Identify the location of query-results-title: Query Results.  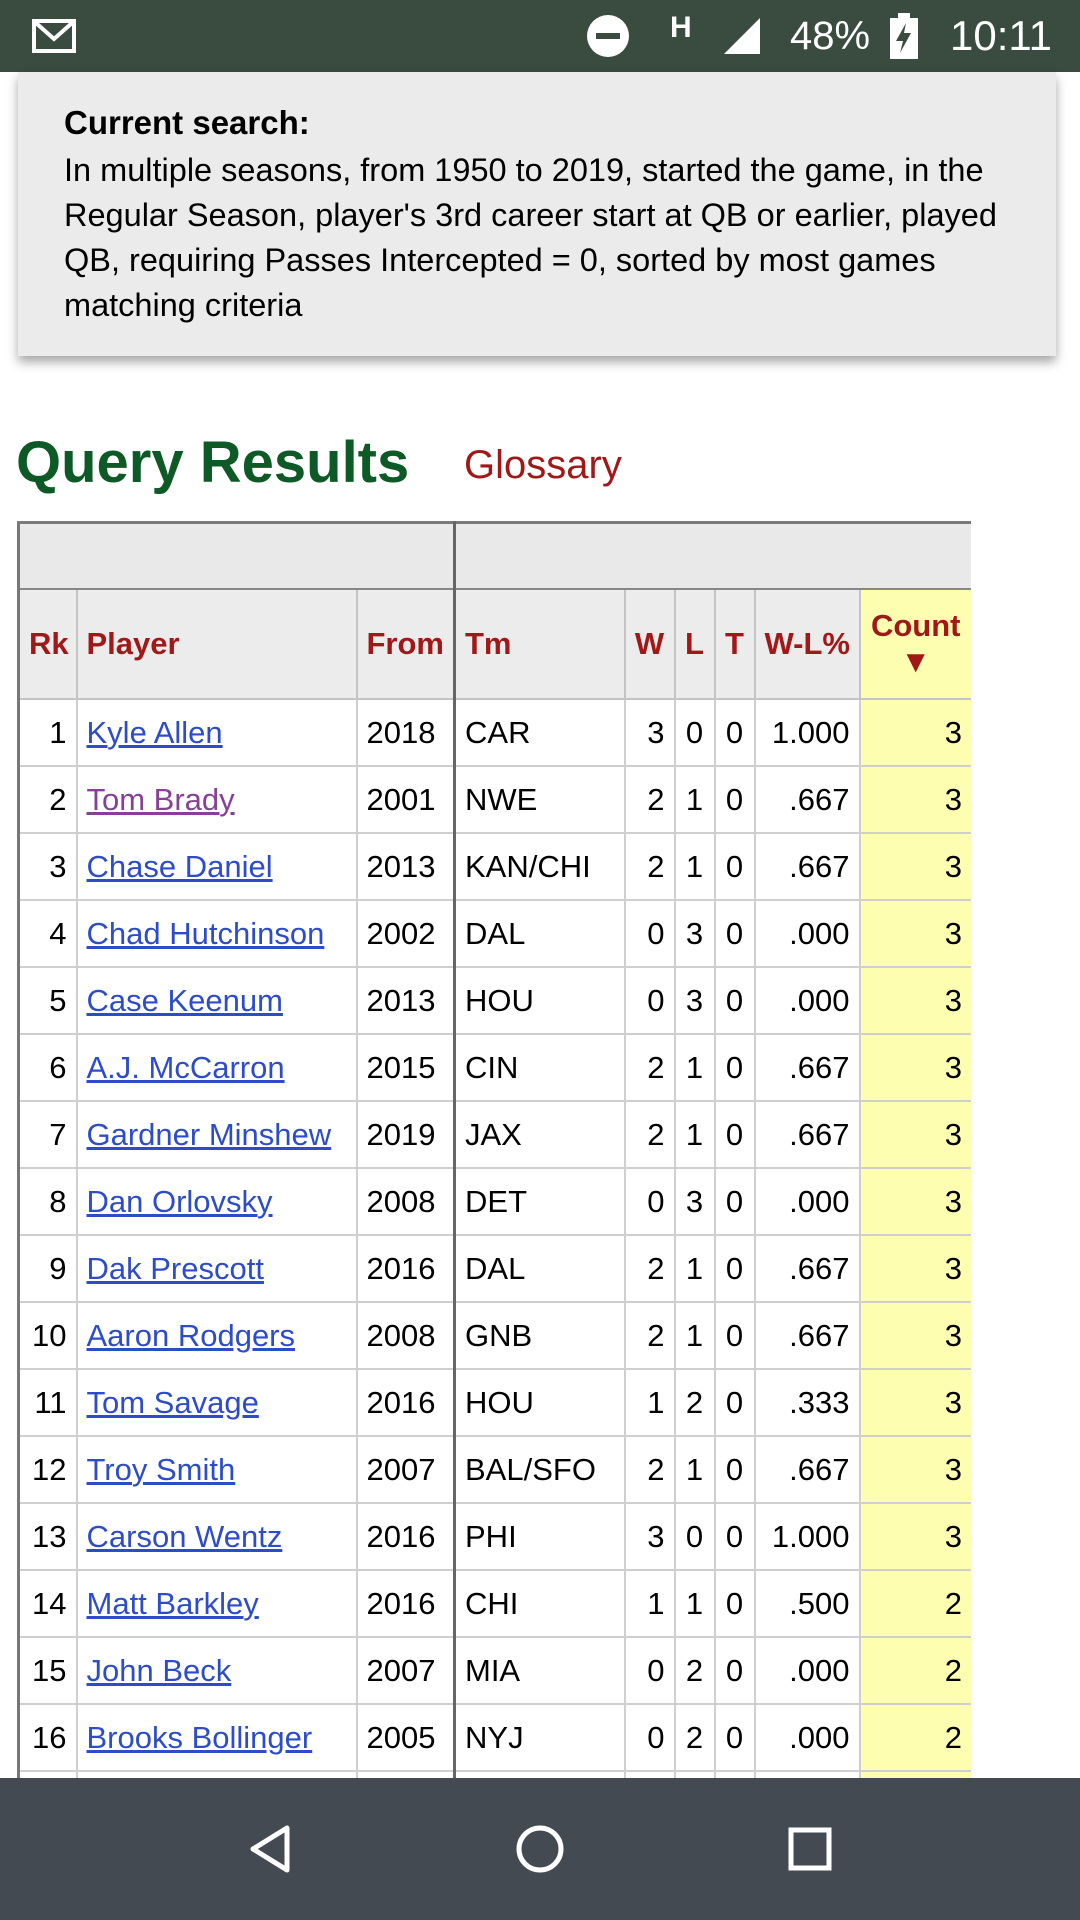
(213, 462).